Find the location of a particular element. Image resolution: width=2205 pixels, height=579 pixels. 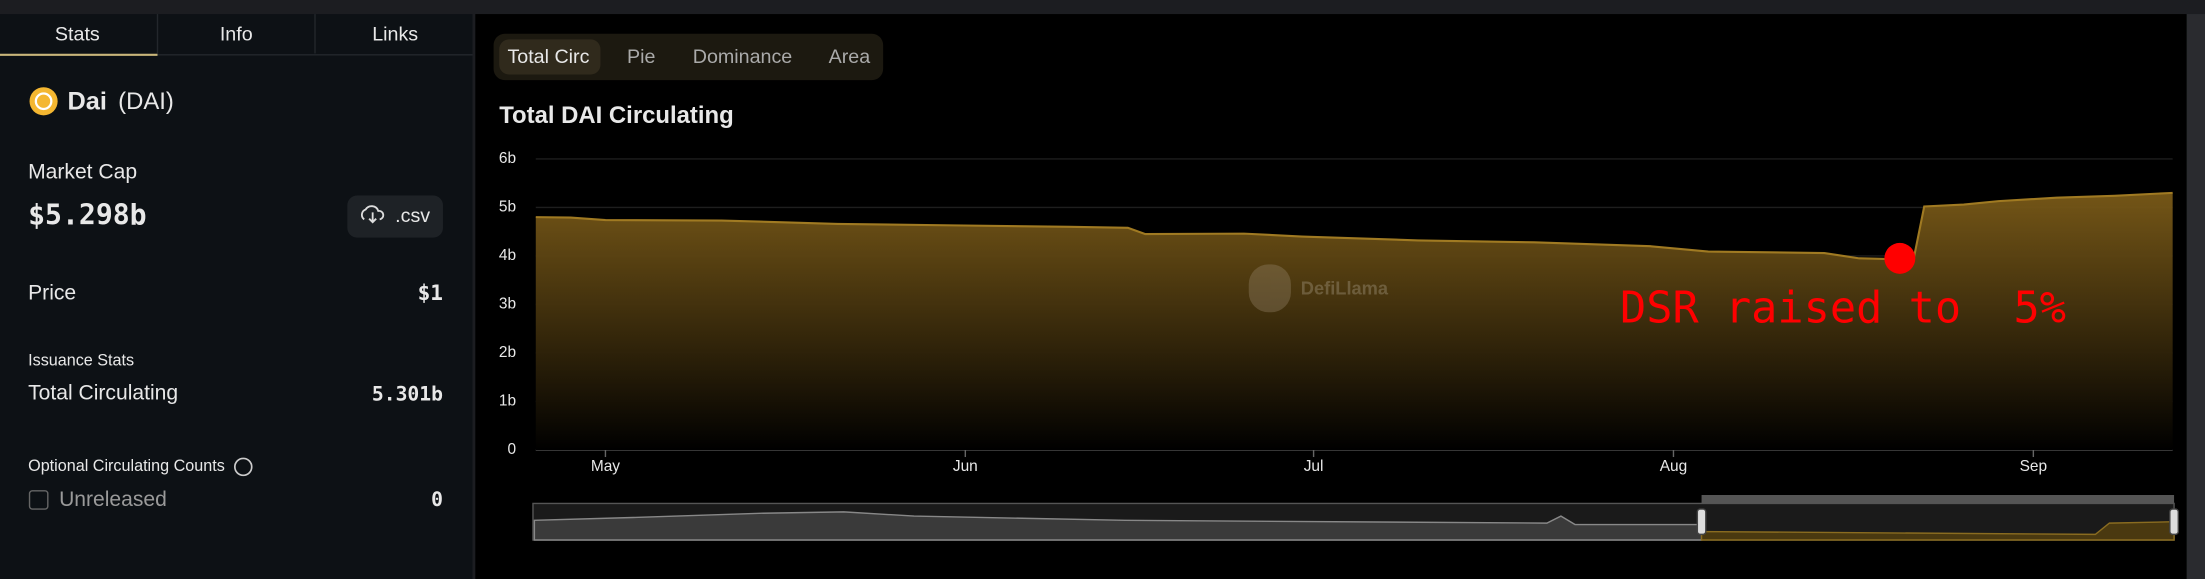

active-chart-tab is located at coordinates (550, 57).